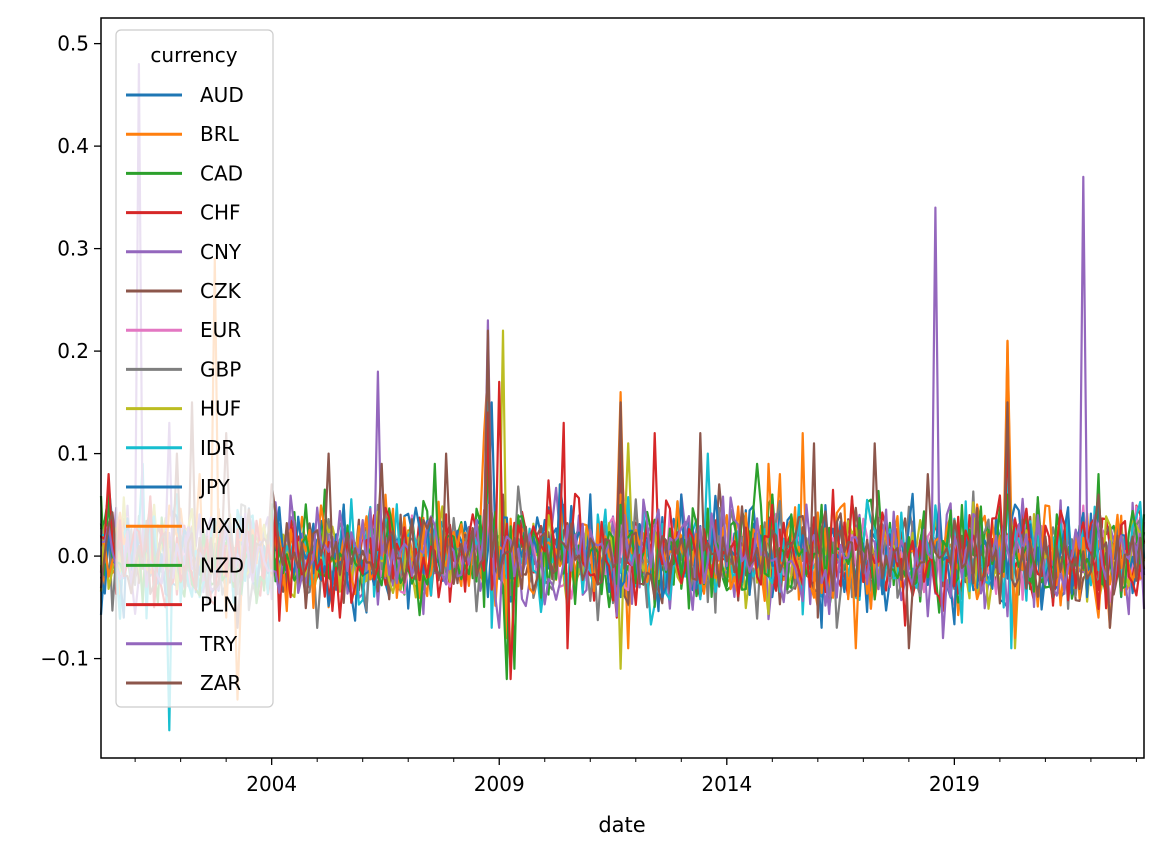 This screenshot has height=862, width=1163. I want to click on legend-label-pln: PLN, so click(219, 605).